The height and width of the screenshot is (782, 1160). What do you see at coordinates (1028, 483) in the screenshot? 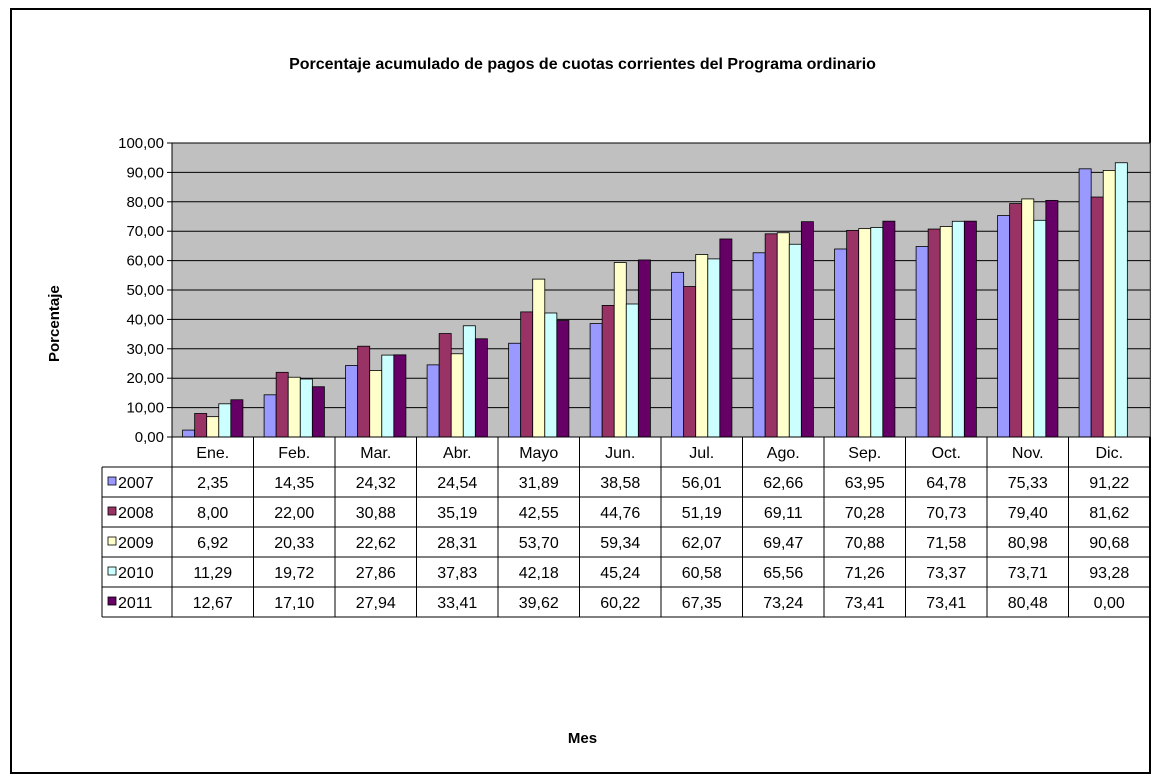
I see `data-label: 75,33` at bounding box center [1028, 483].